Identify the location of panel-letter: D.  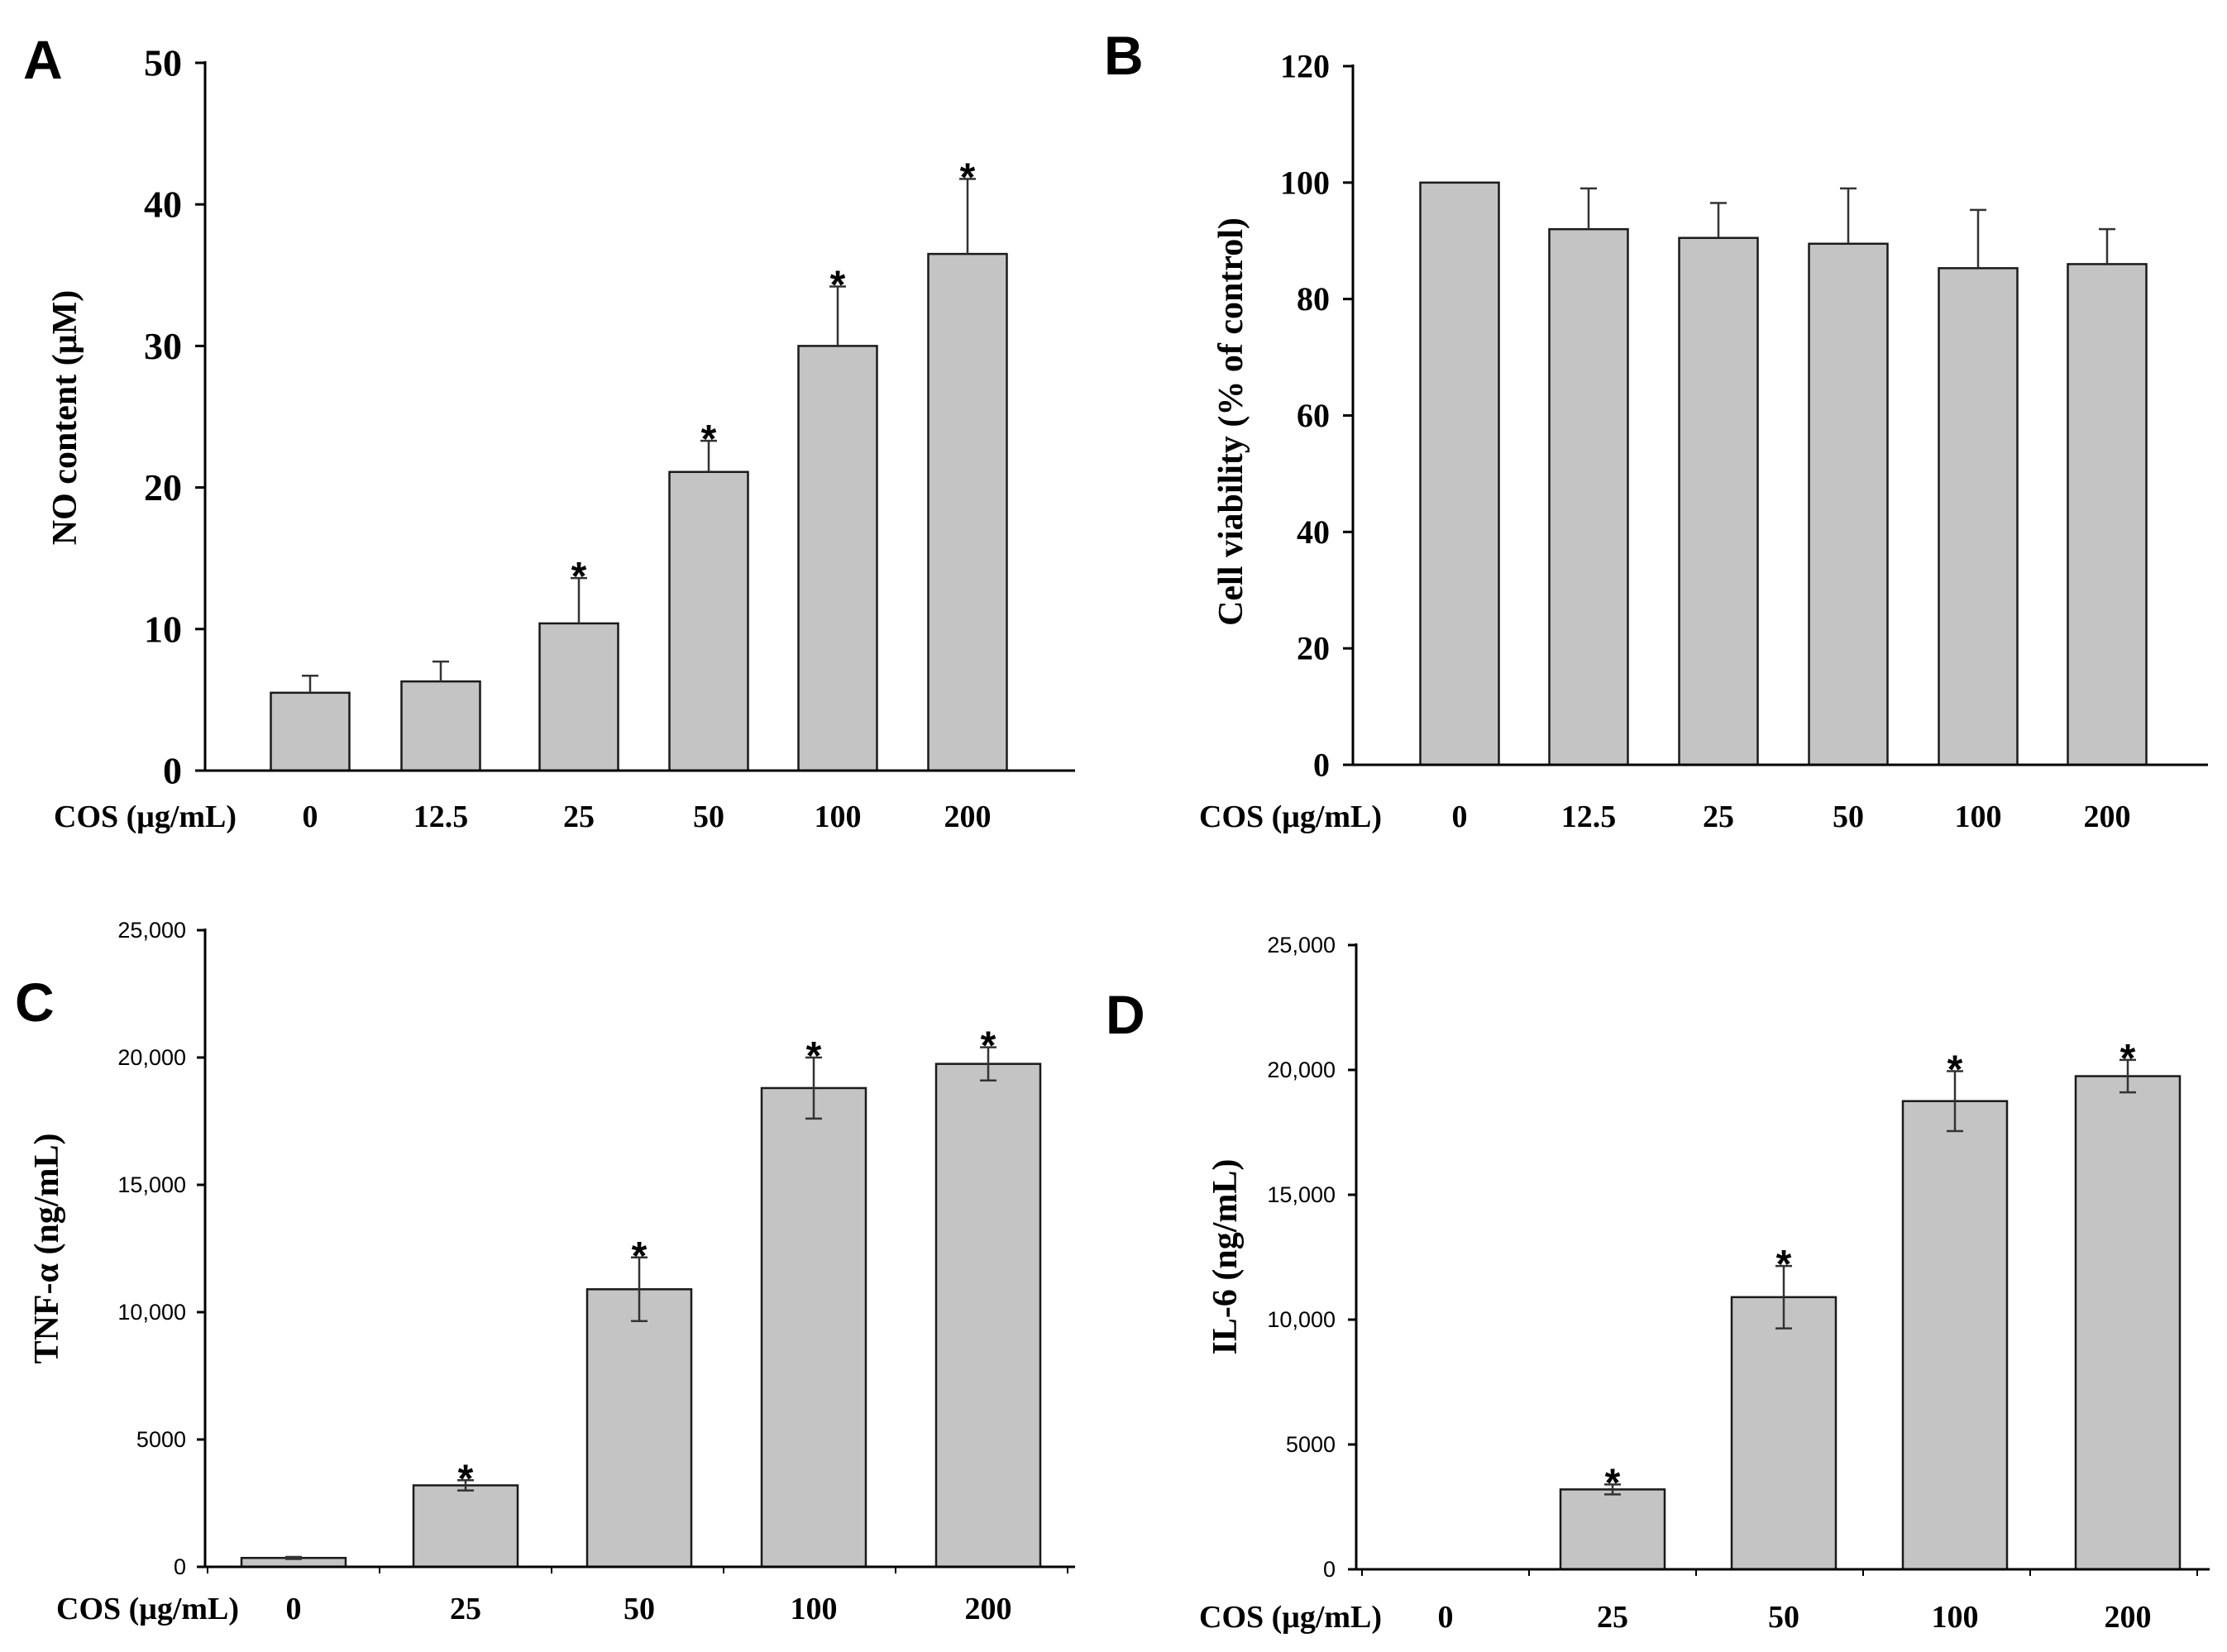
(1125, 1015).